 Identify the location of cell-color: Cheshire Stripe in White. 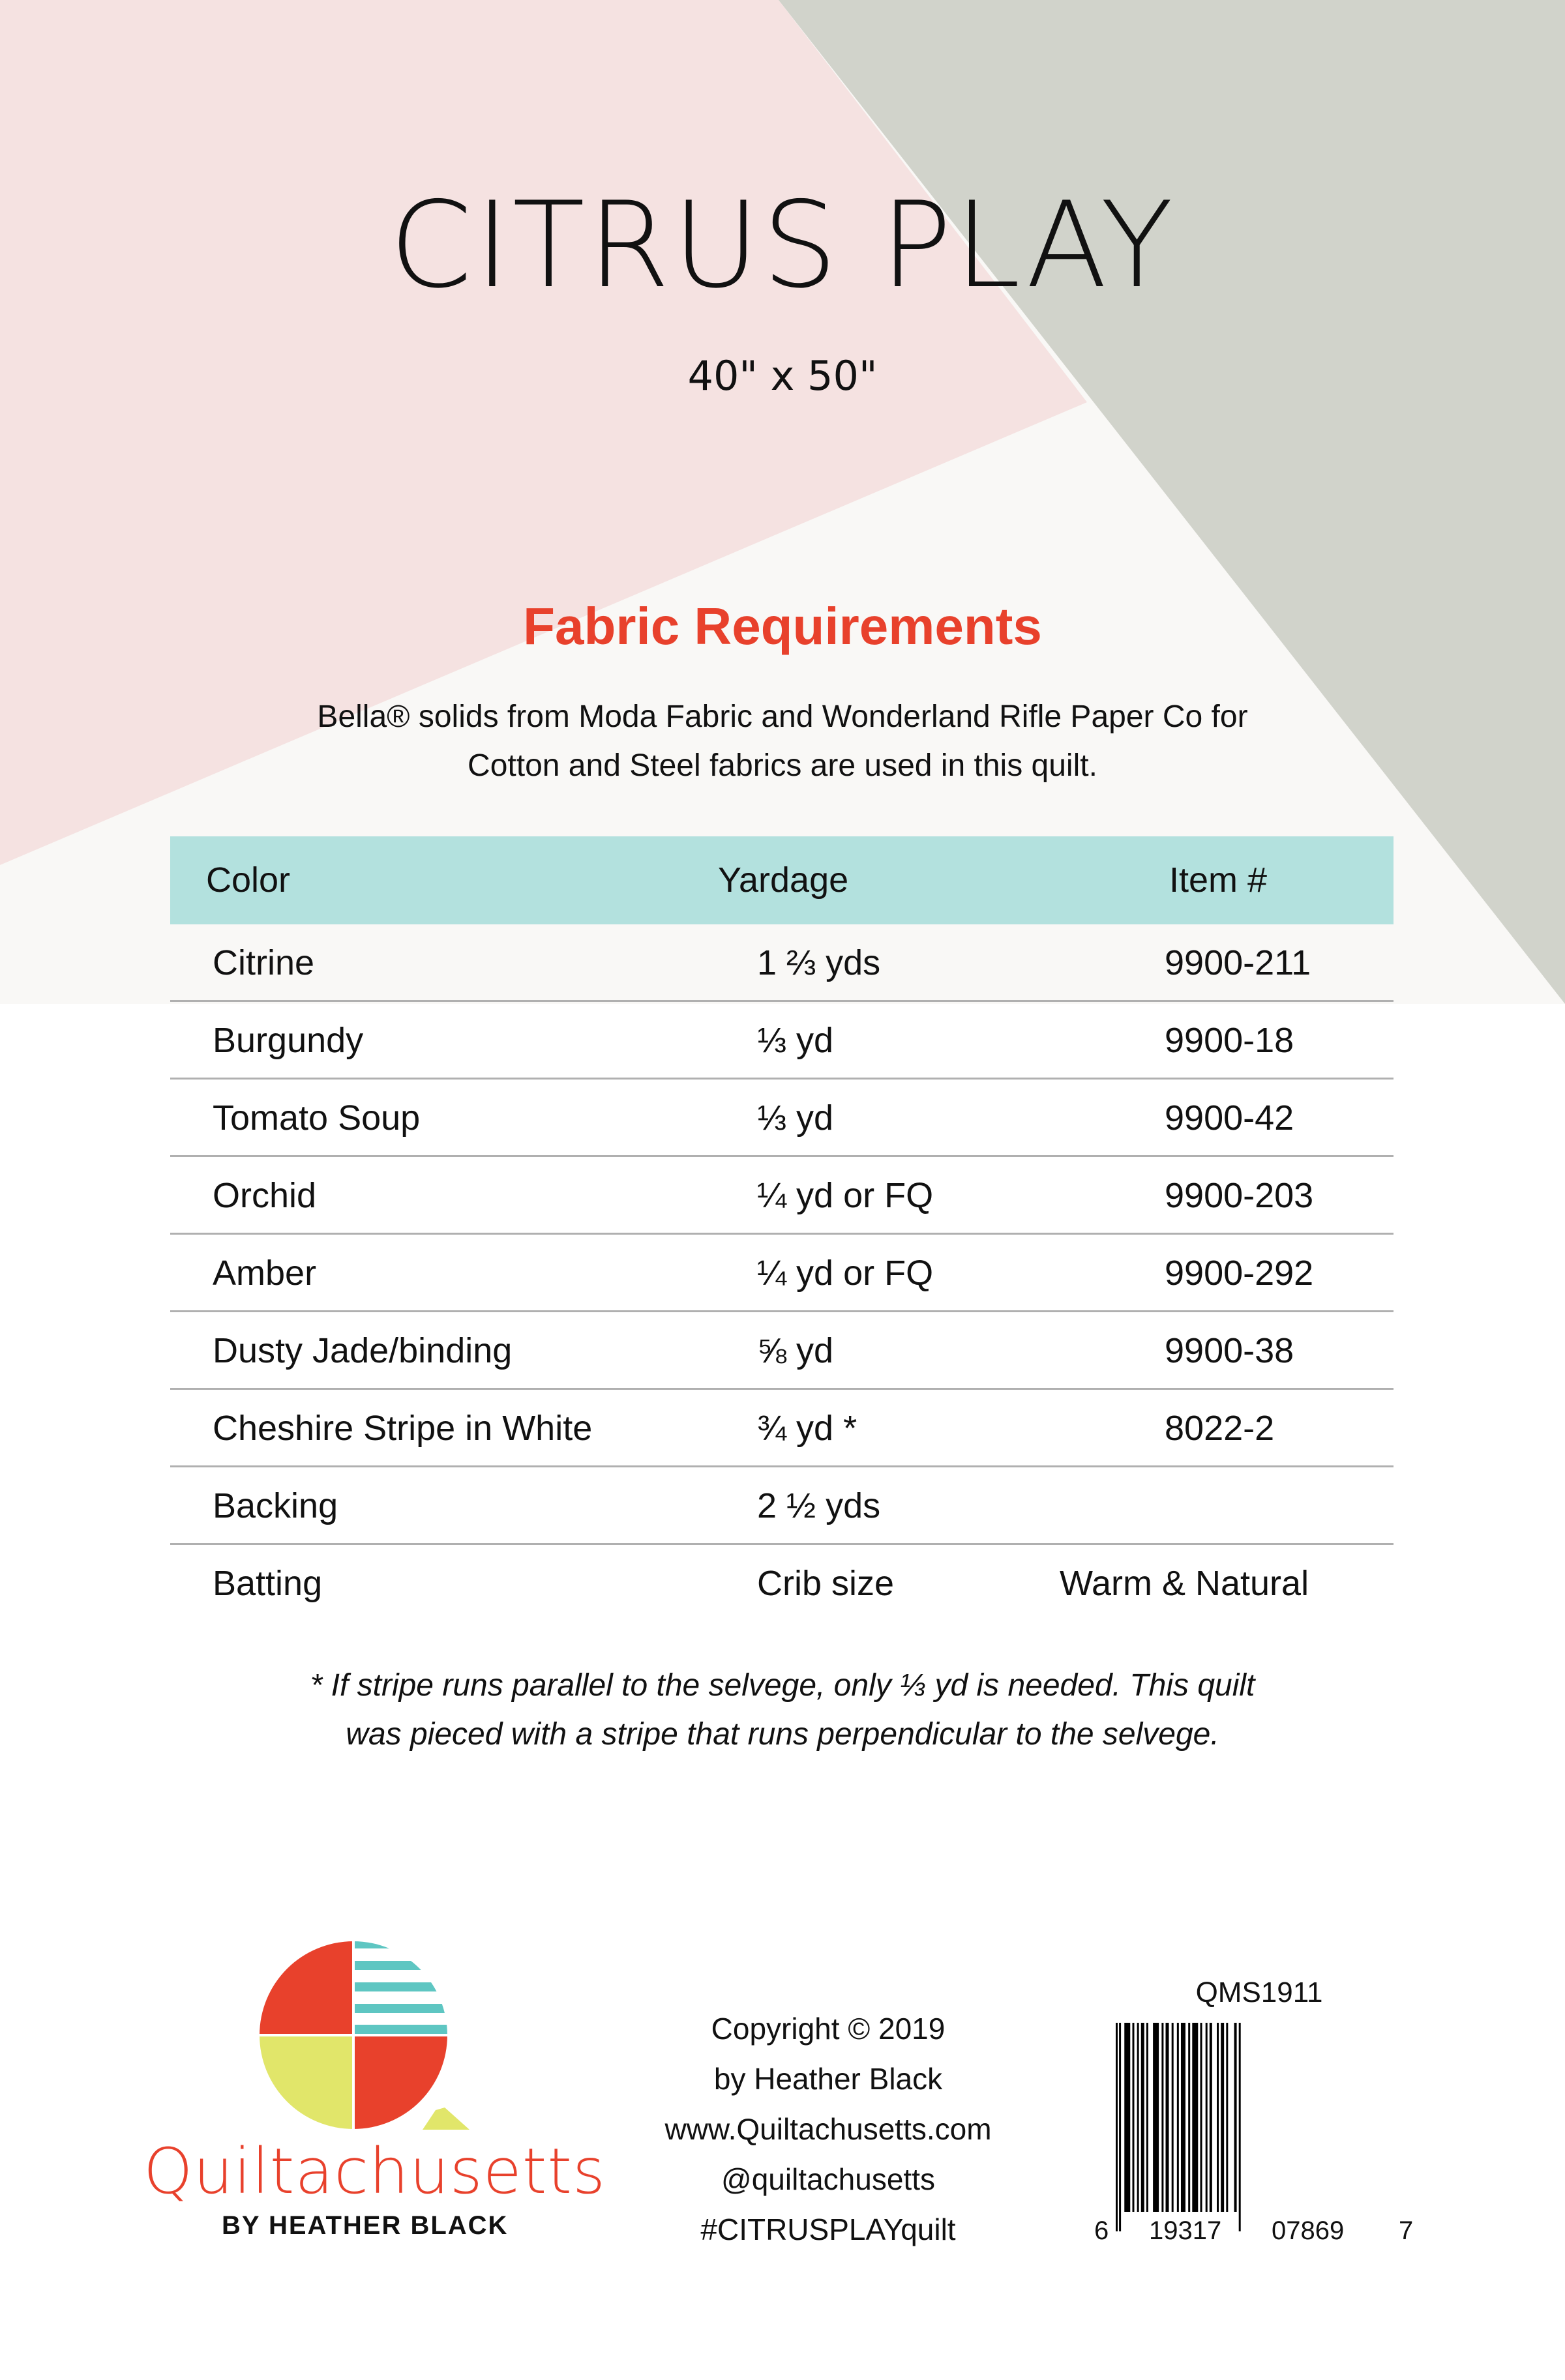
(403, 1428).